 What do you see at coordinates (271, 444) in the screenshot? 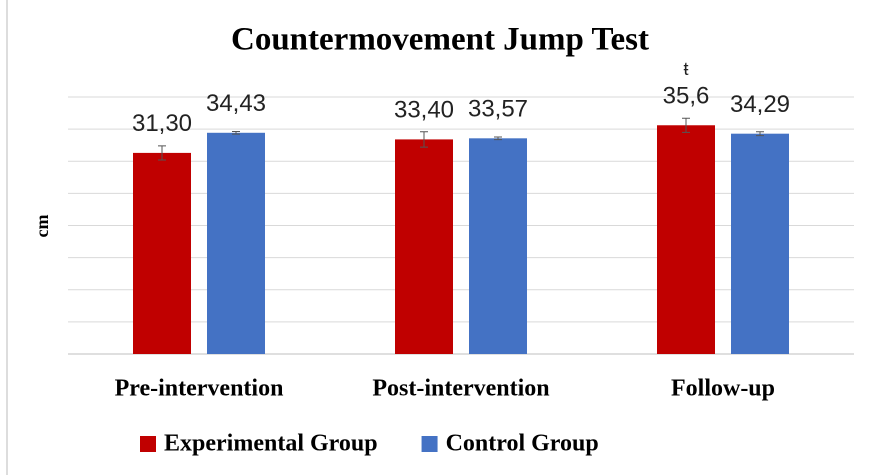
I see `legend-label: Experimental Group` at bounding box center [271, 444].